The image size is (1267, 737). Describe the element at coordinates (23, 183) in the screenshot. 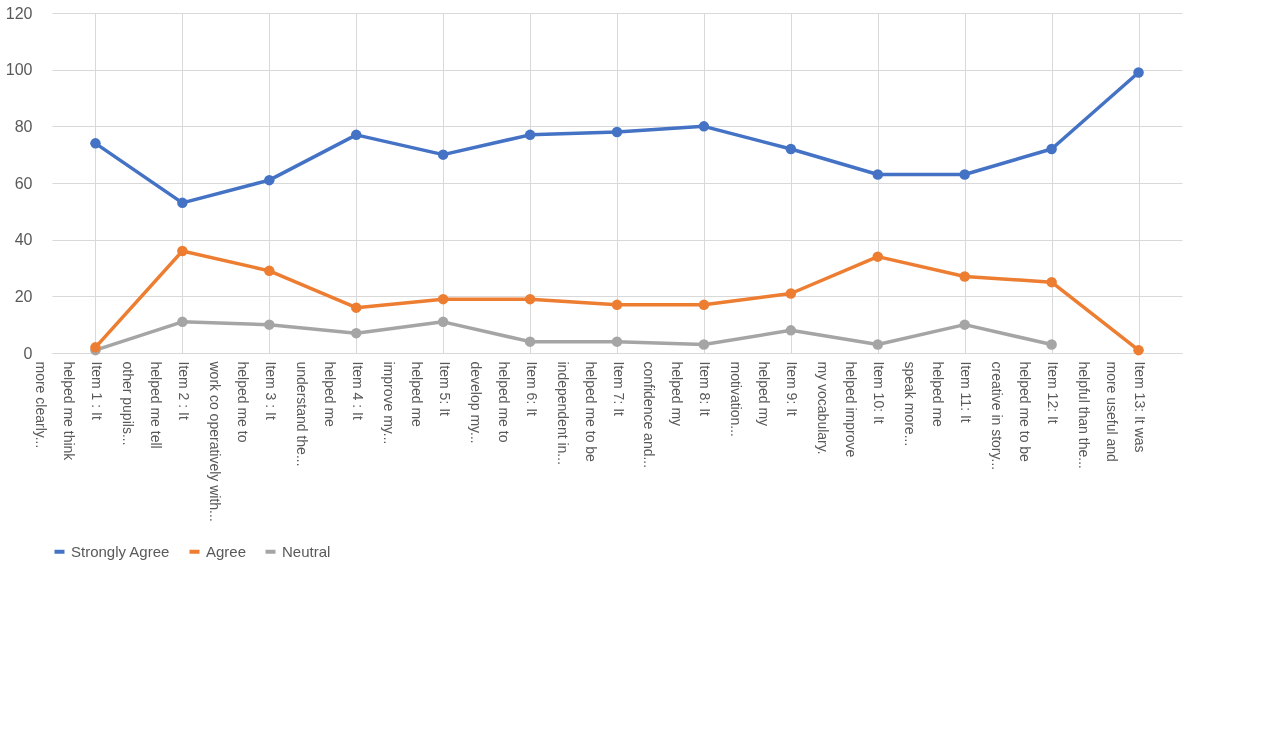

I see `y-tick-label: 60` at that location.